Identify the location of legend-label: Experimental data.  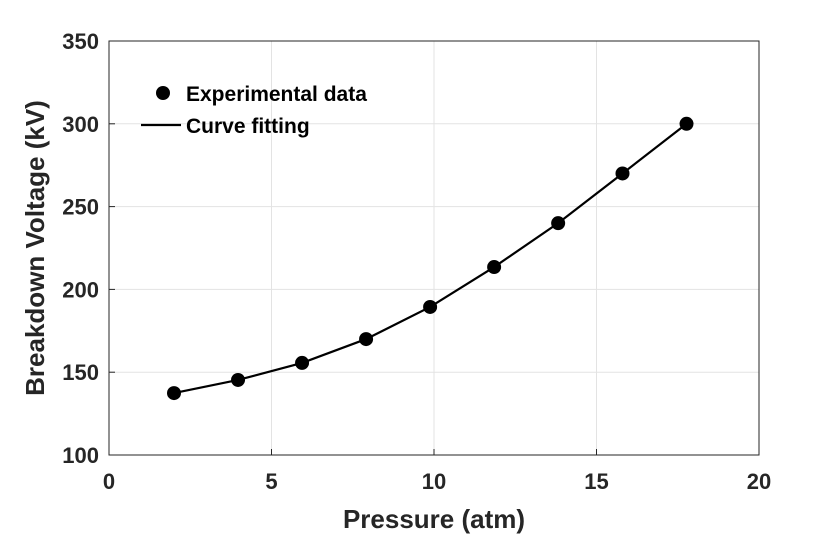
(276, 94).